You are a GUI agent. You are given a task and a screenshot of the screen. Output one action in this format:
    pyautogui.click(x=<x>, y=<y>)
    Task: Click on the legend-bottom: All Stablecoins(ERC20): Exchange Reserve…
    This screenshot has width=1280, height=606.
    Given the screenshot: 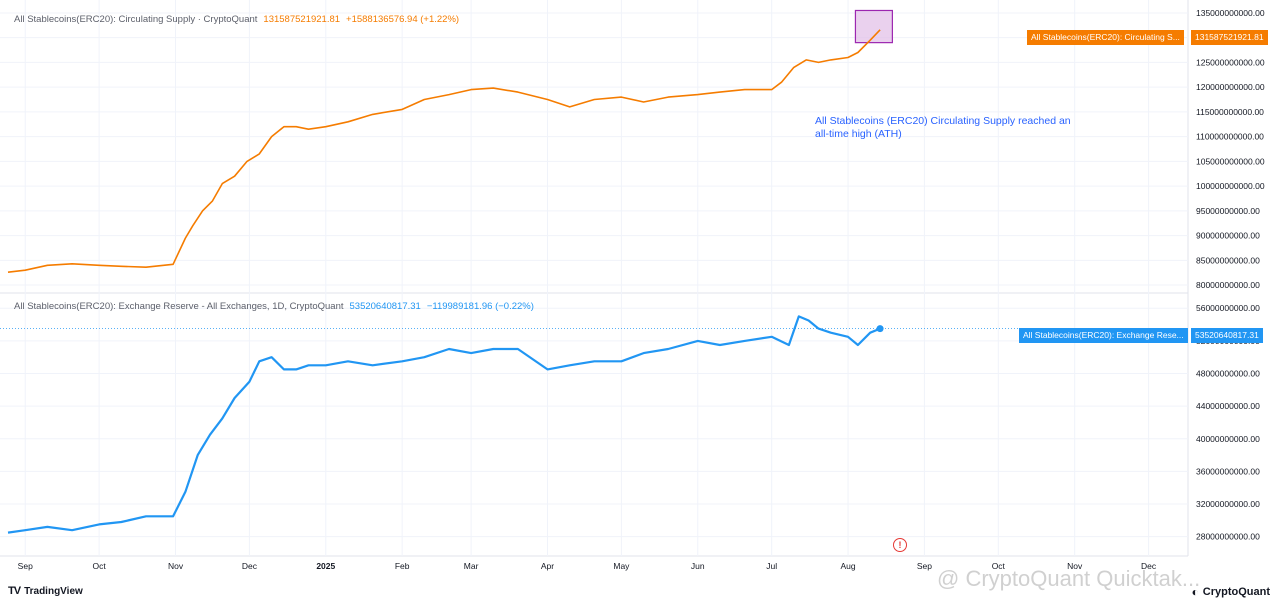 What is the action you would take?
    pyautogui.click(x=274, y=306)
    